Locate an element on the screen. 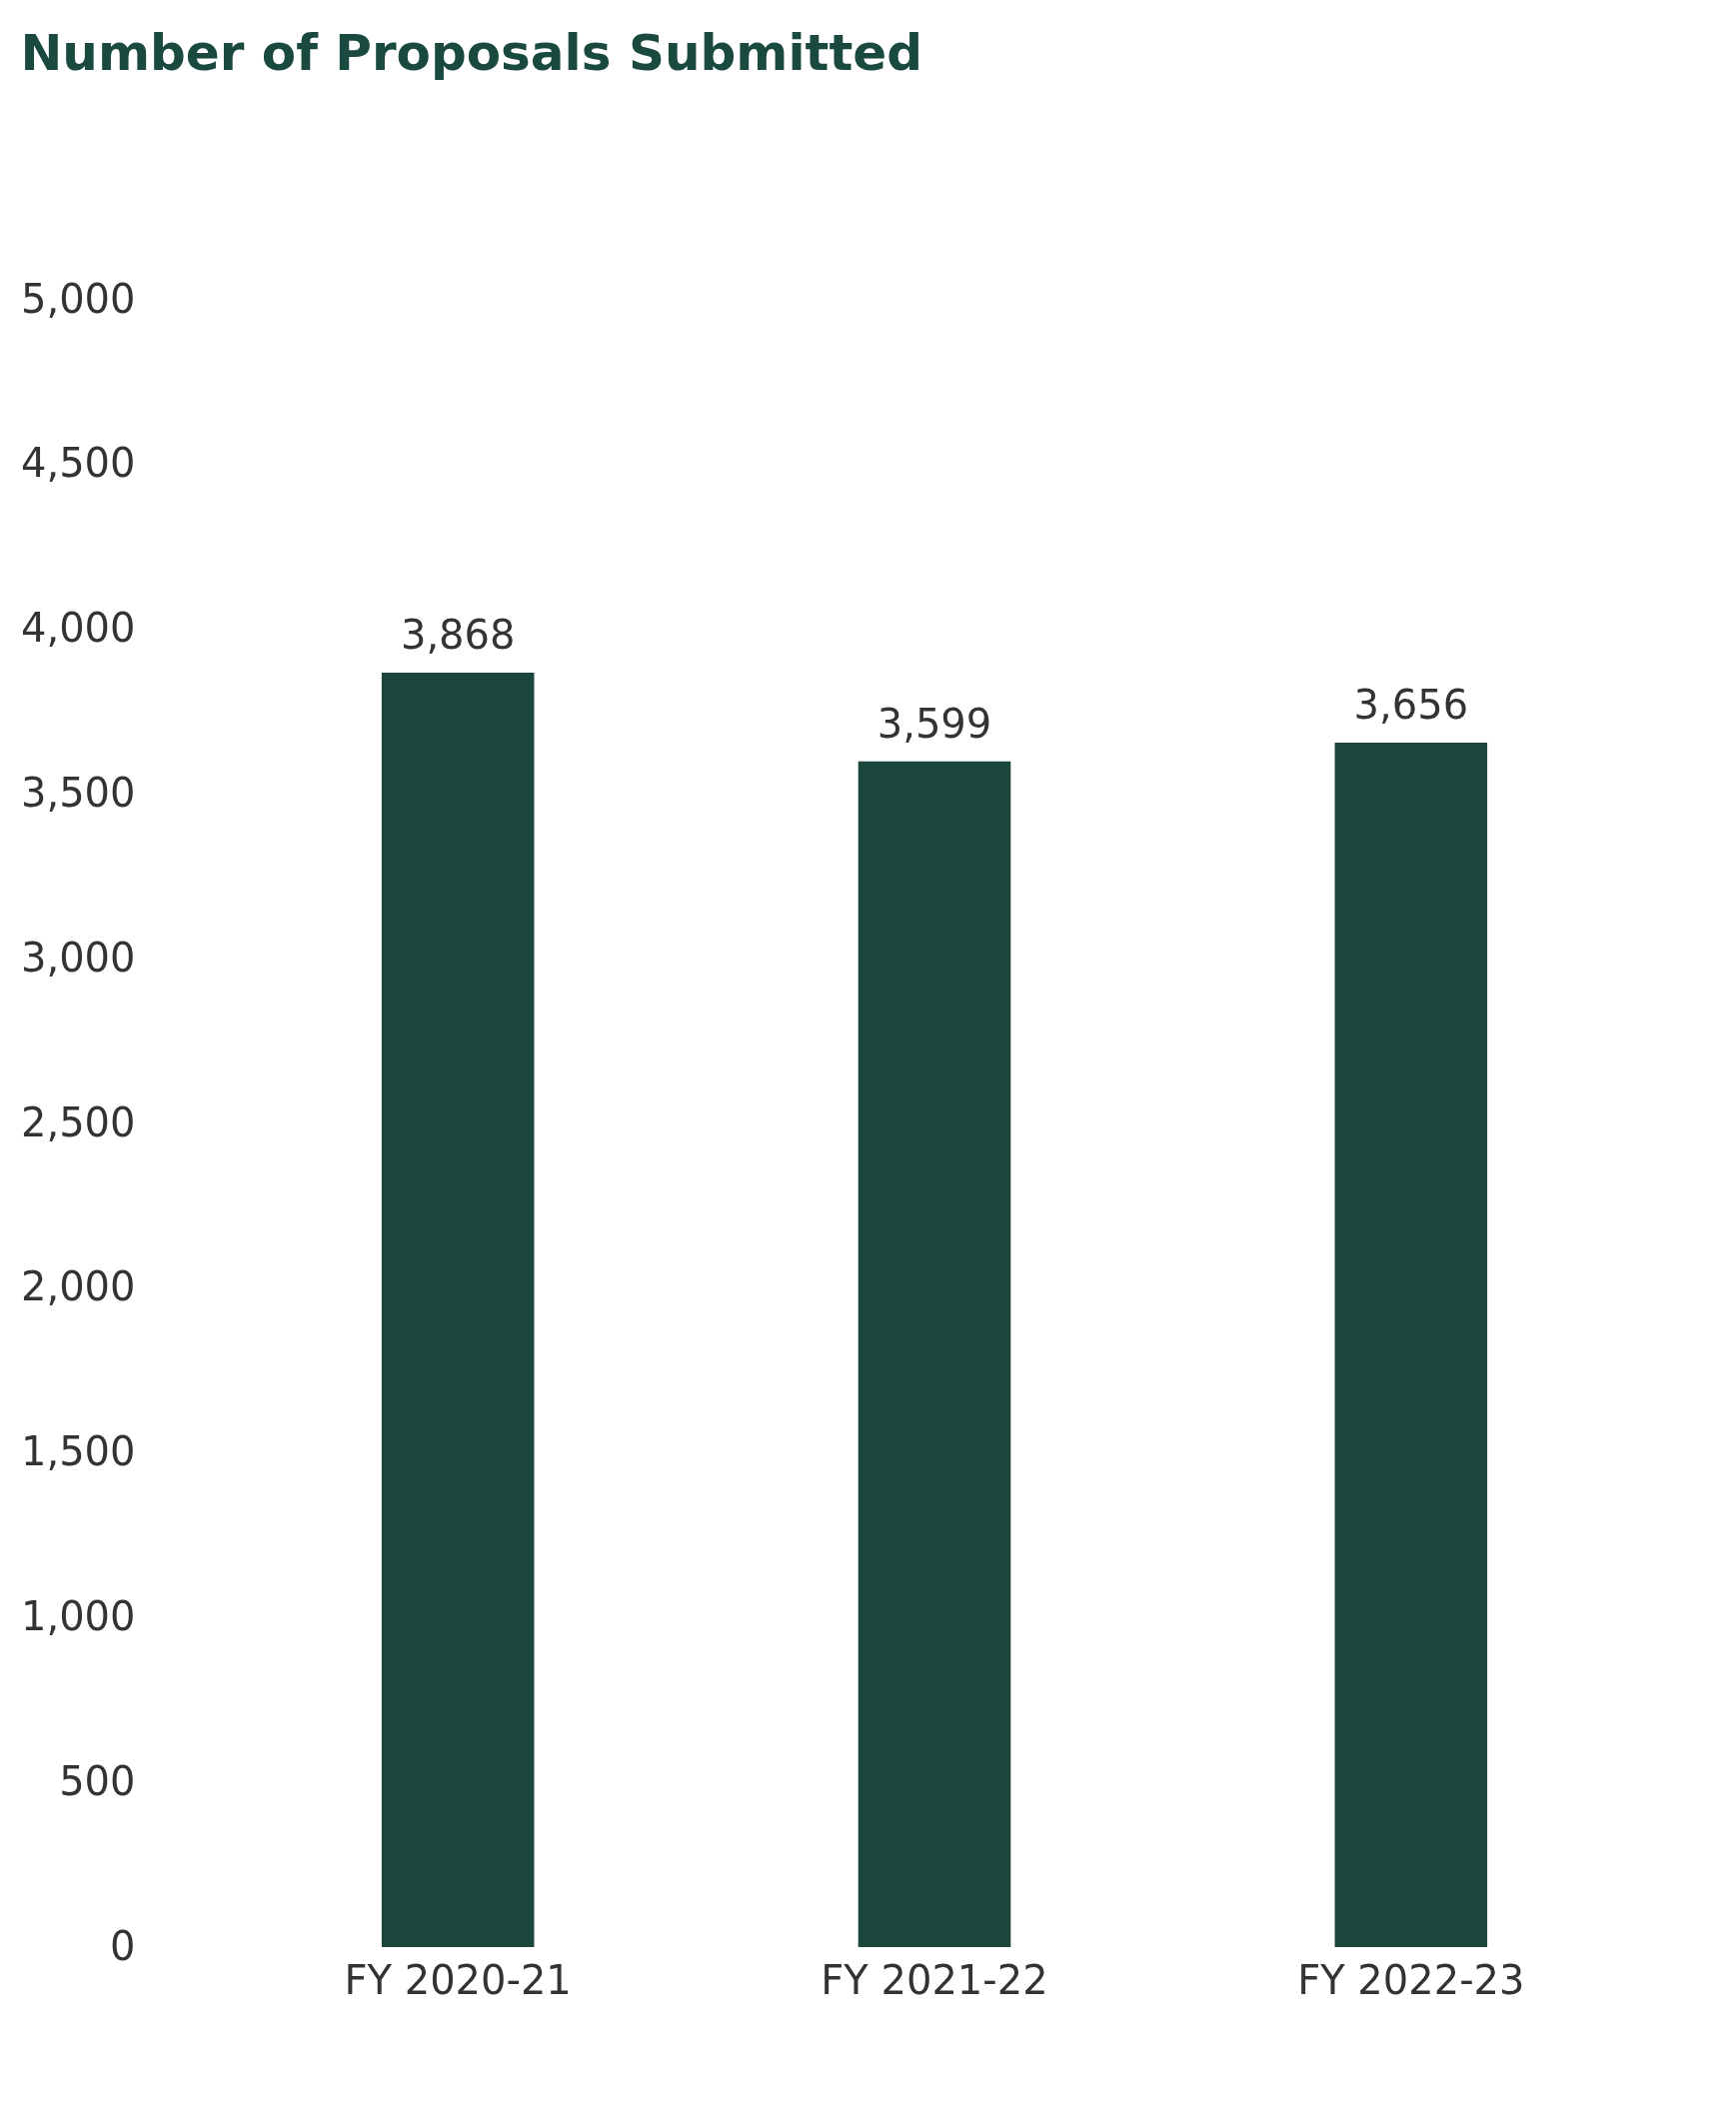  data-label: 3,599 is located at coordinates (934, 723).